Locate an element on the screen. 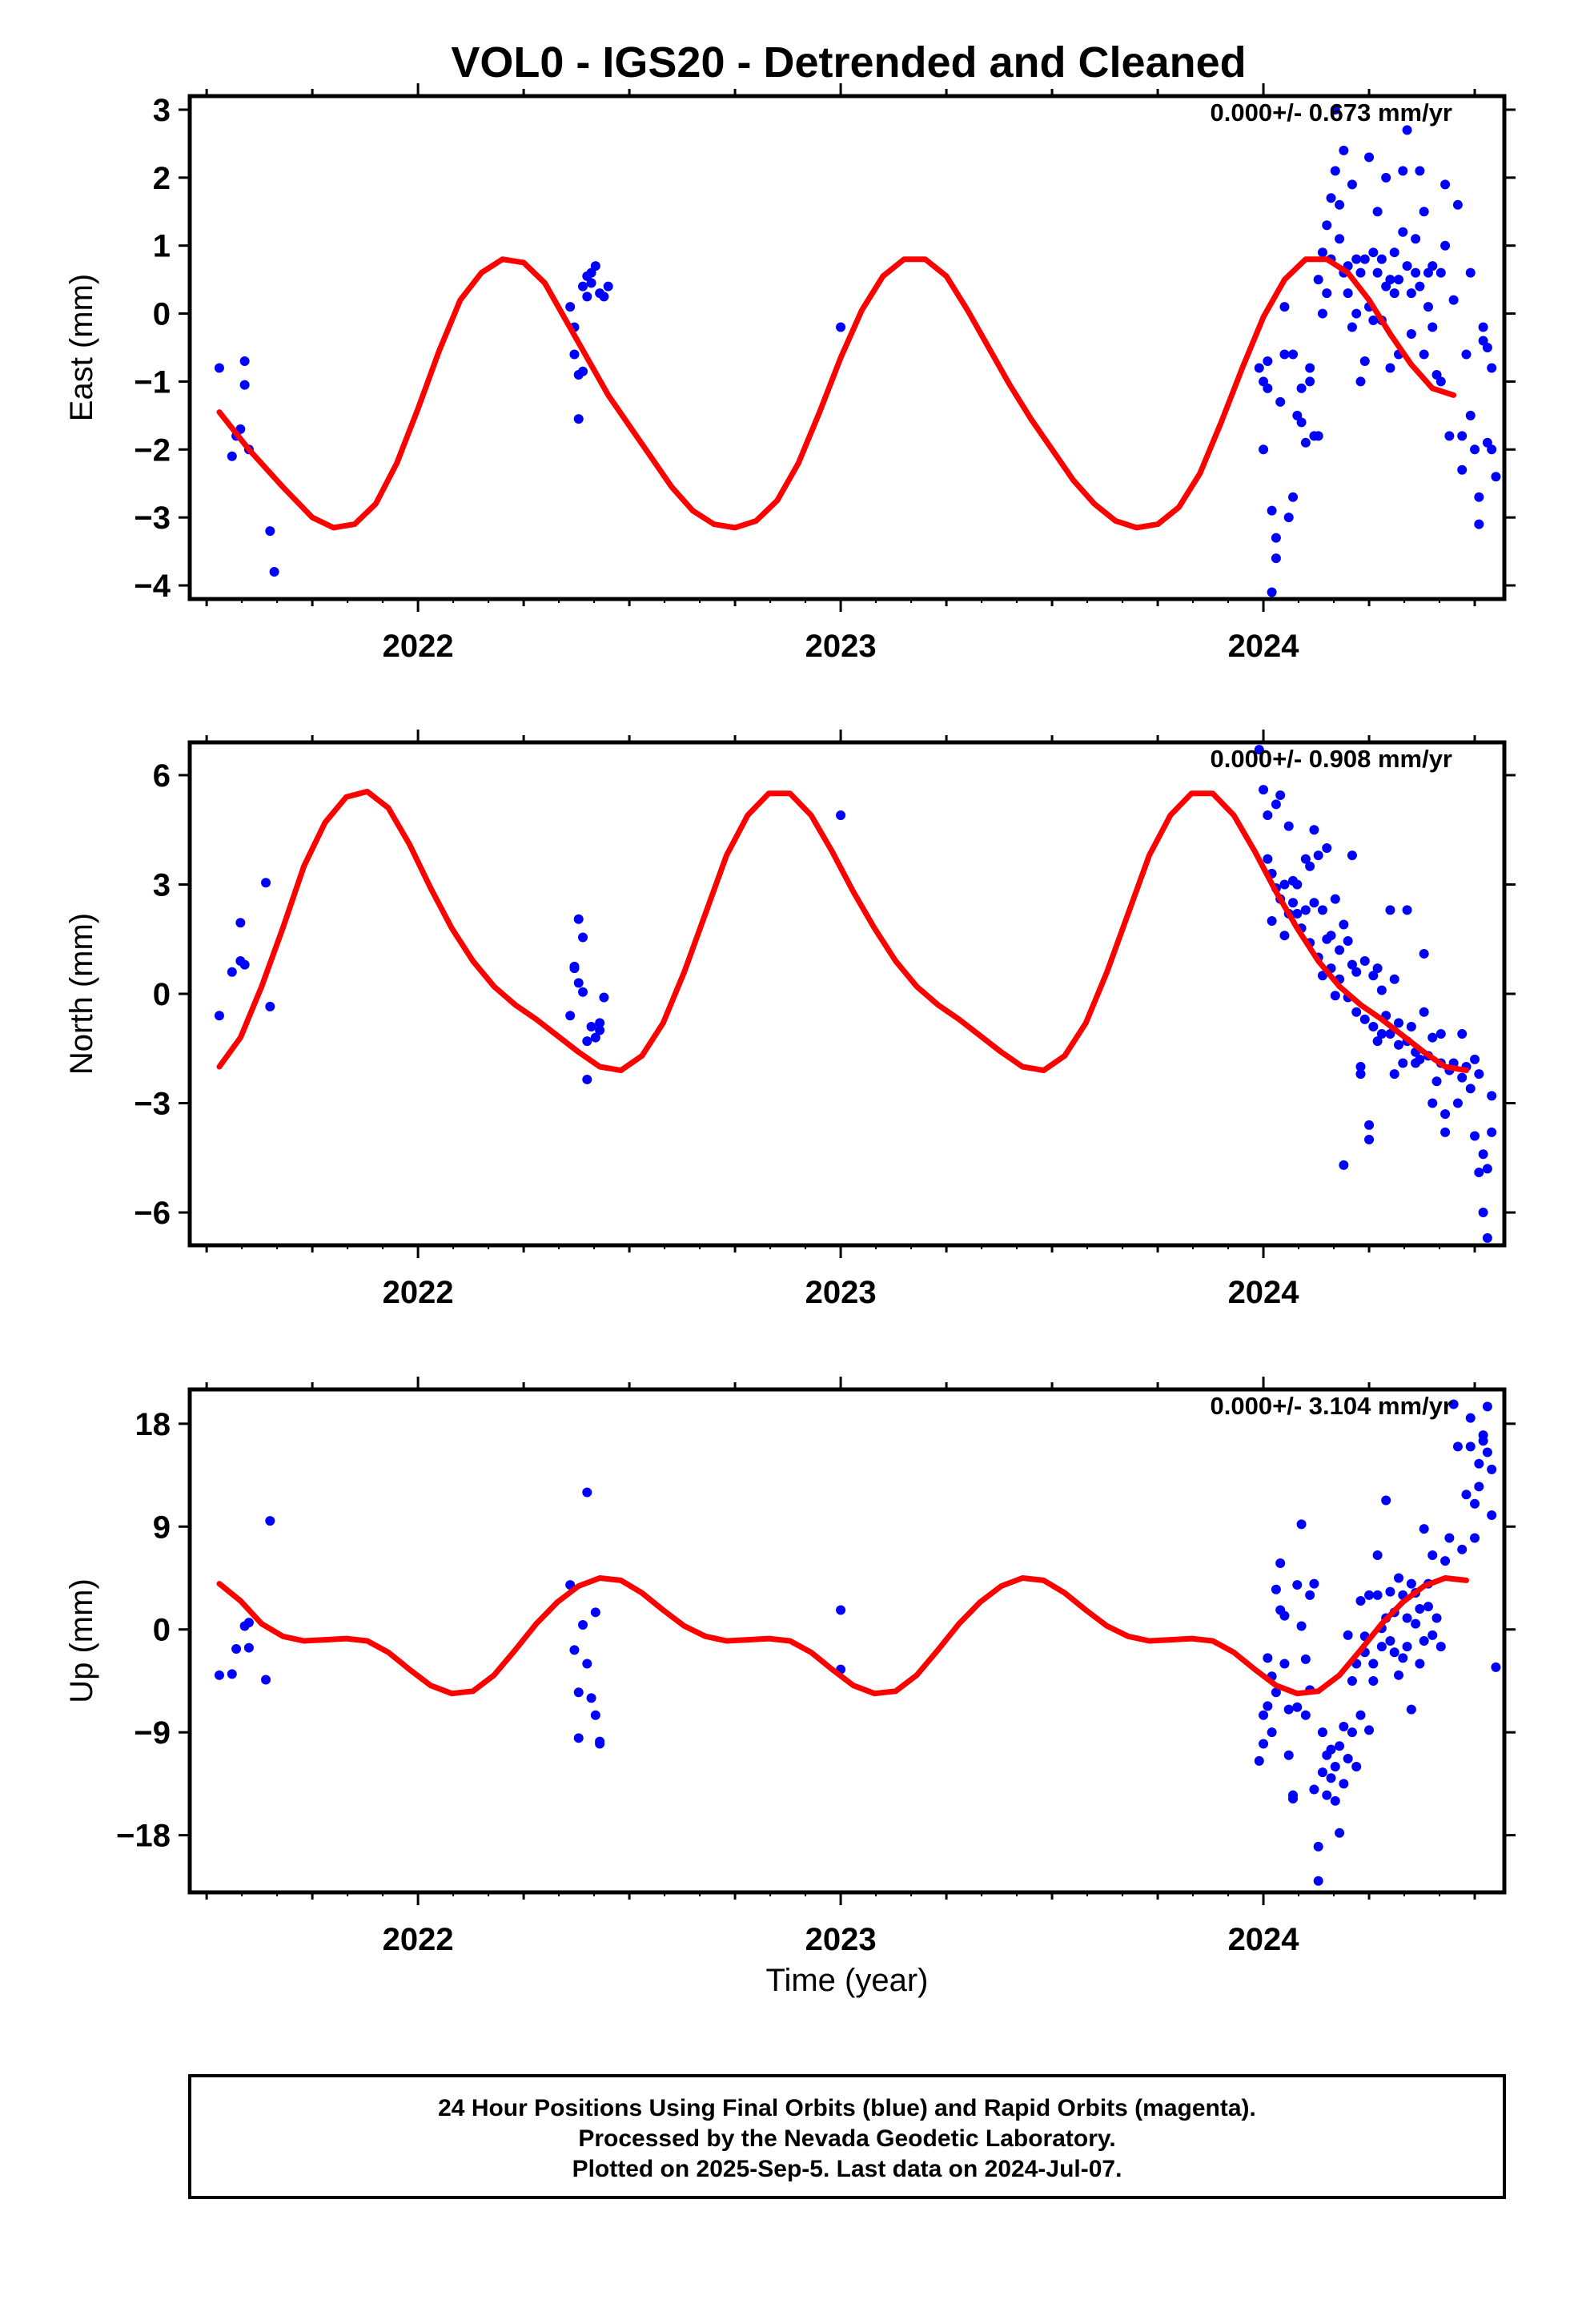 This screenshot has height=2324, width=1582. y-tick-label: 1 is located at coordinates (162, 246).